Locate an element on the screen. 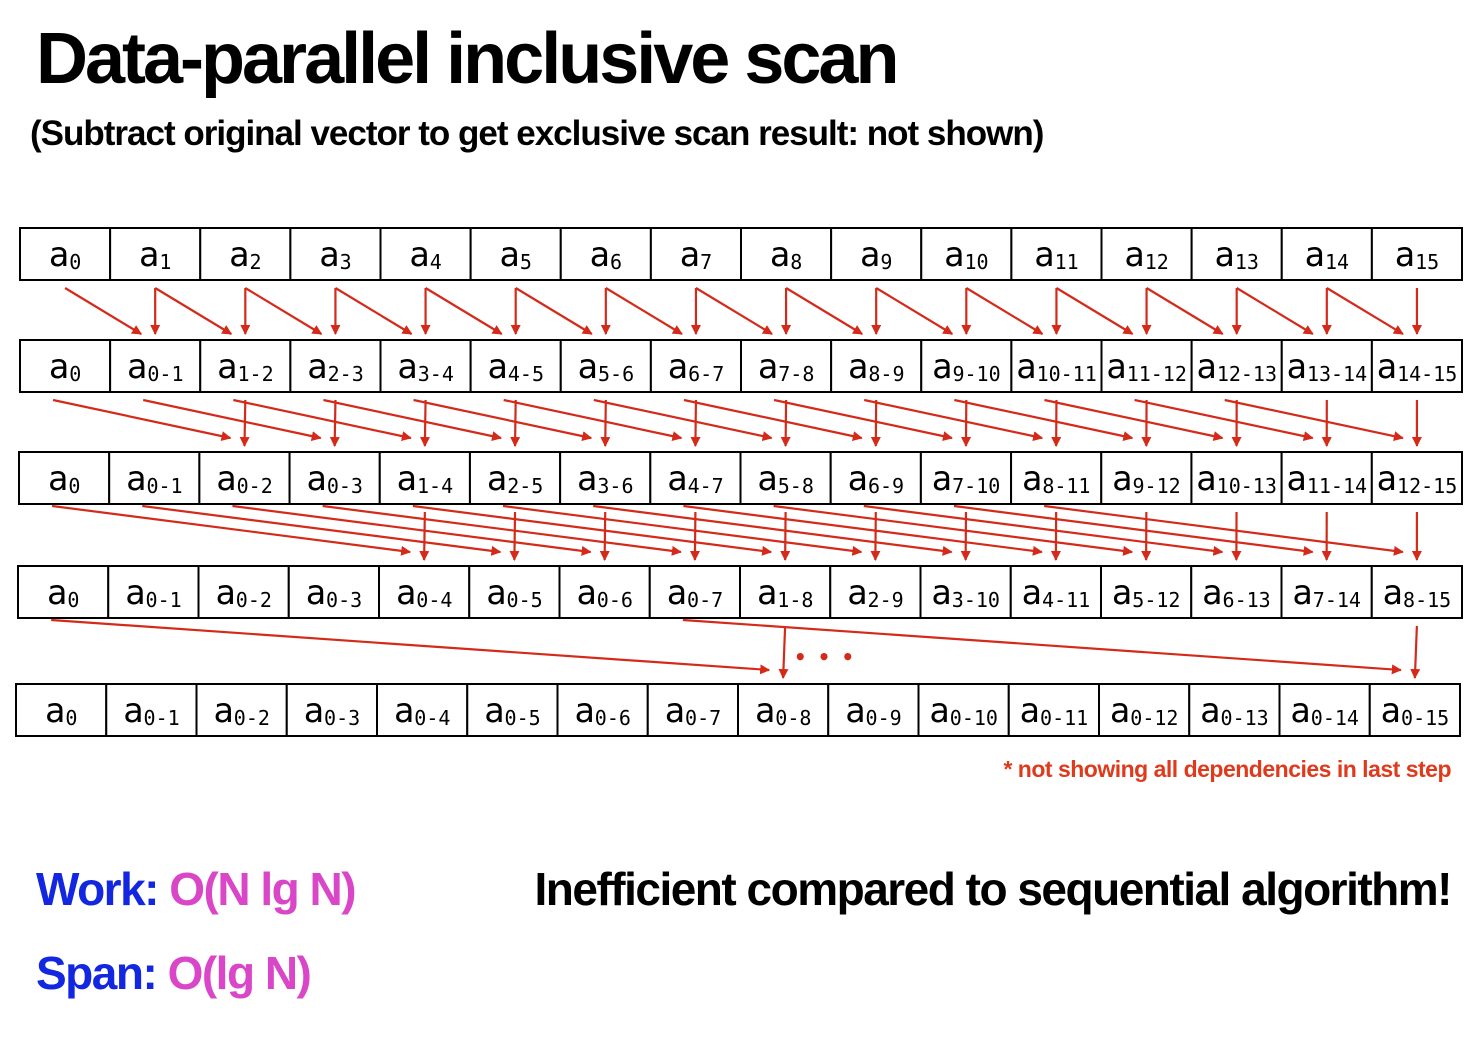 This screenshot has width=1481, height=1043. scan-cell: a0 is located at coordinates (65, 254).